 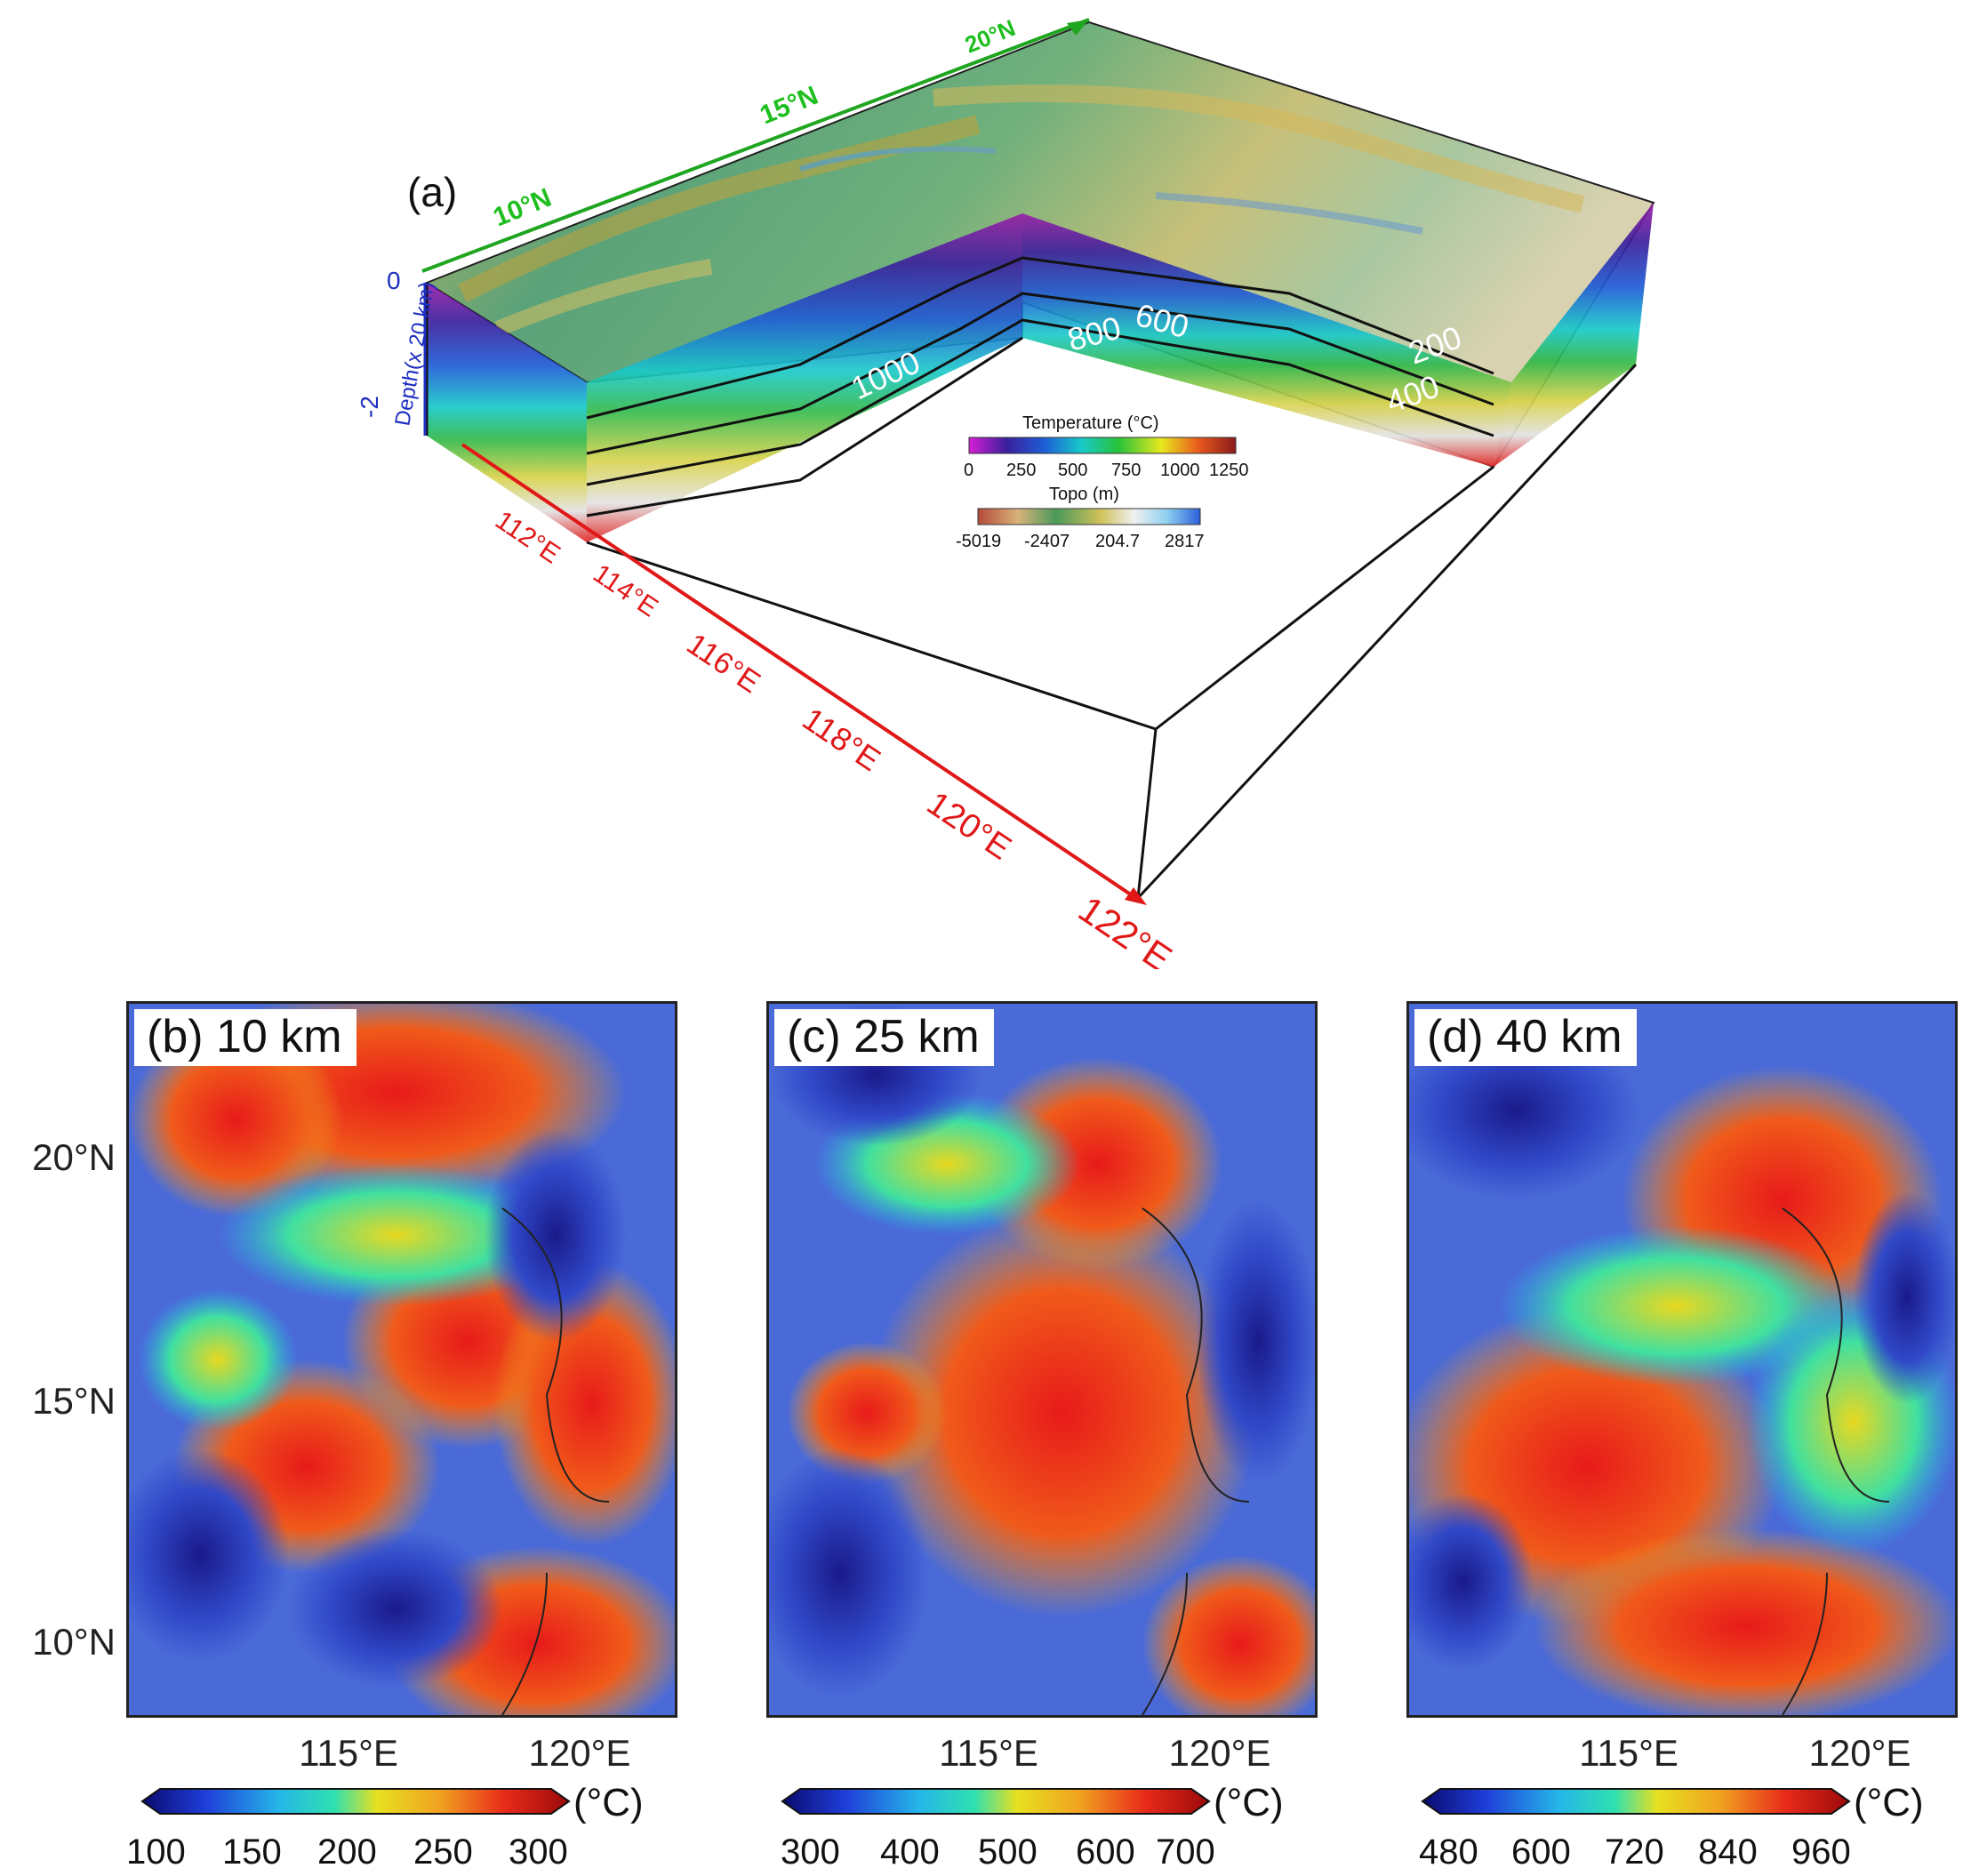 I want to click on right-cross-section, so click(x=1574, y=335).